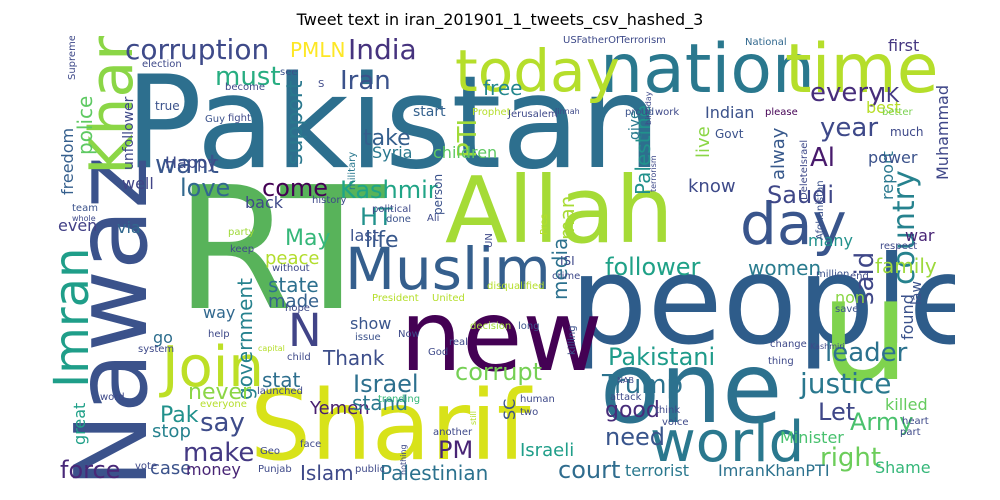  What do you see at coordinates (368, 337) in the screenshot?
I see `word-issue: issue` at bounding box center [368, 337].